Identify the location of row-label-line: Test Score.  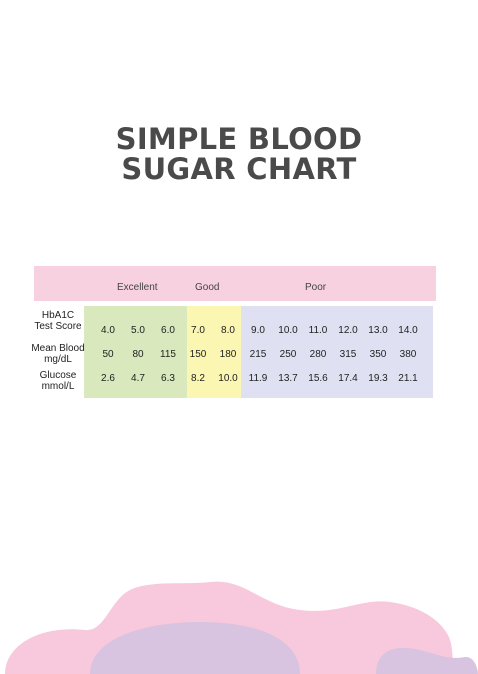
(58, 326).